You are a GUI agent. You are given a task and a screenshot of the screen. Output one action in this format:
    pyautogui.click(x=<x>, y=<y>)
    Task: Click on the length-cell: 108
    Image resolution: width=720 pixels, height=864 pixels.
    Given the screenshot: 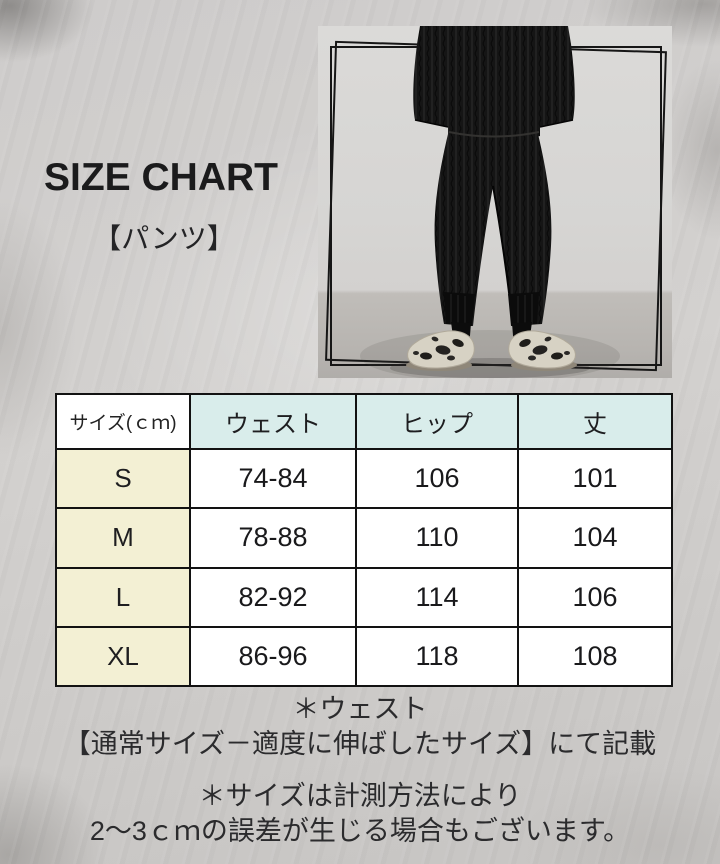 What is the action you would take?
    pyautogui.click(x=595, y=656)
    